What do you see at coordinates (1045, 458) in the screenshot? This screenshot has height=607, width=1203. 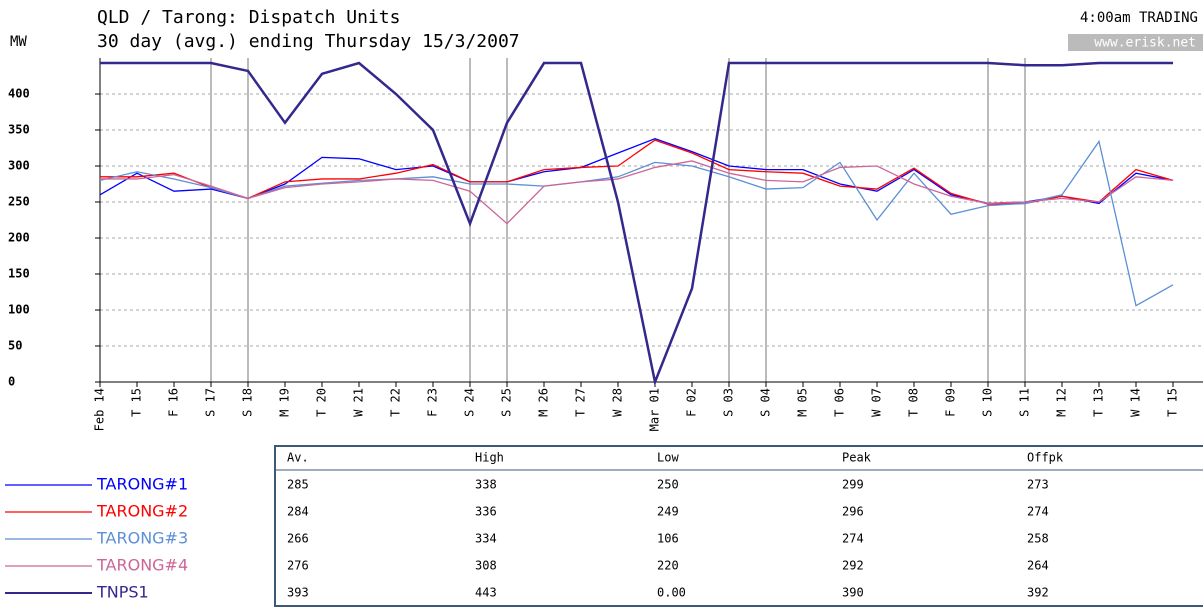 I see `table-header: Offpk` at bounding box center [1045, 458].